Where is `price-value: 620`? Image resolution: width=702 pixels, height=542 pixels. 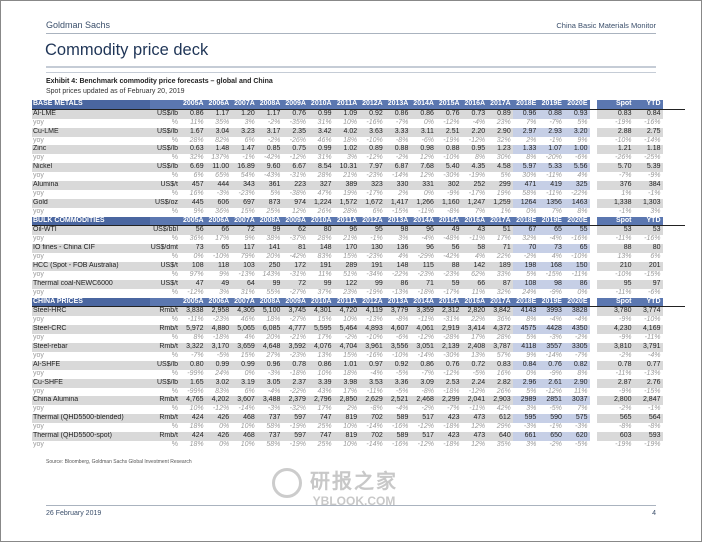
price-value: 620 is located at coordinates (576, 436).